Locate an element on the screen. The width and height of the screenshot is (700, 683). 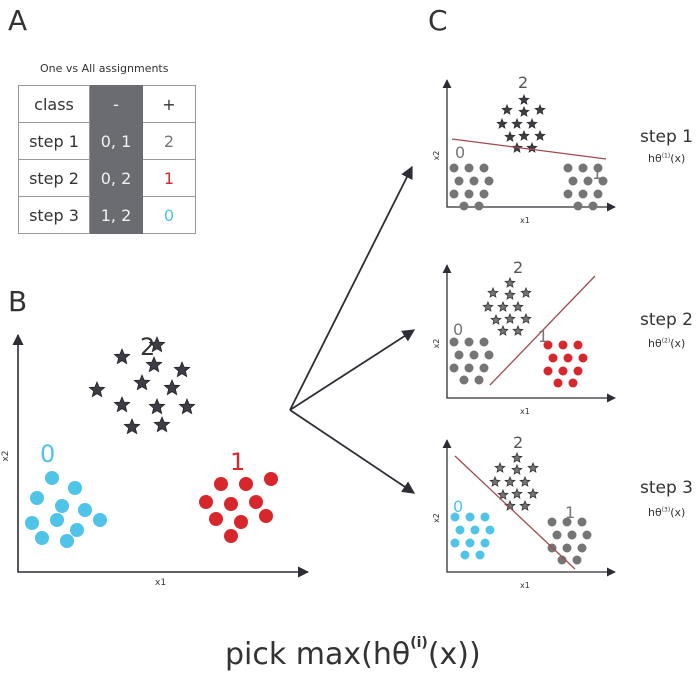
step-1-class-2-label: 2 is located at coordinates (523, 82).